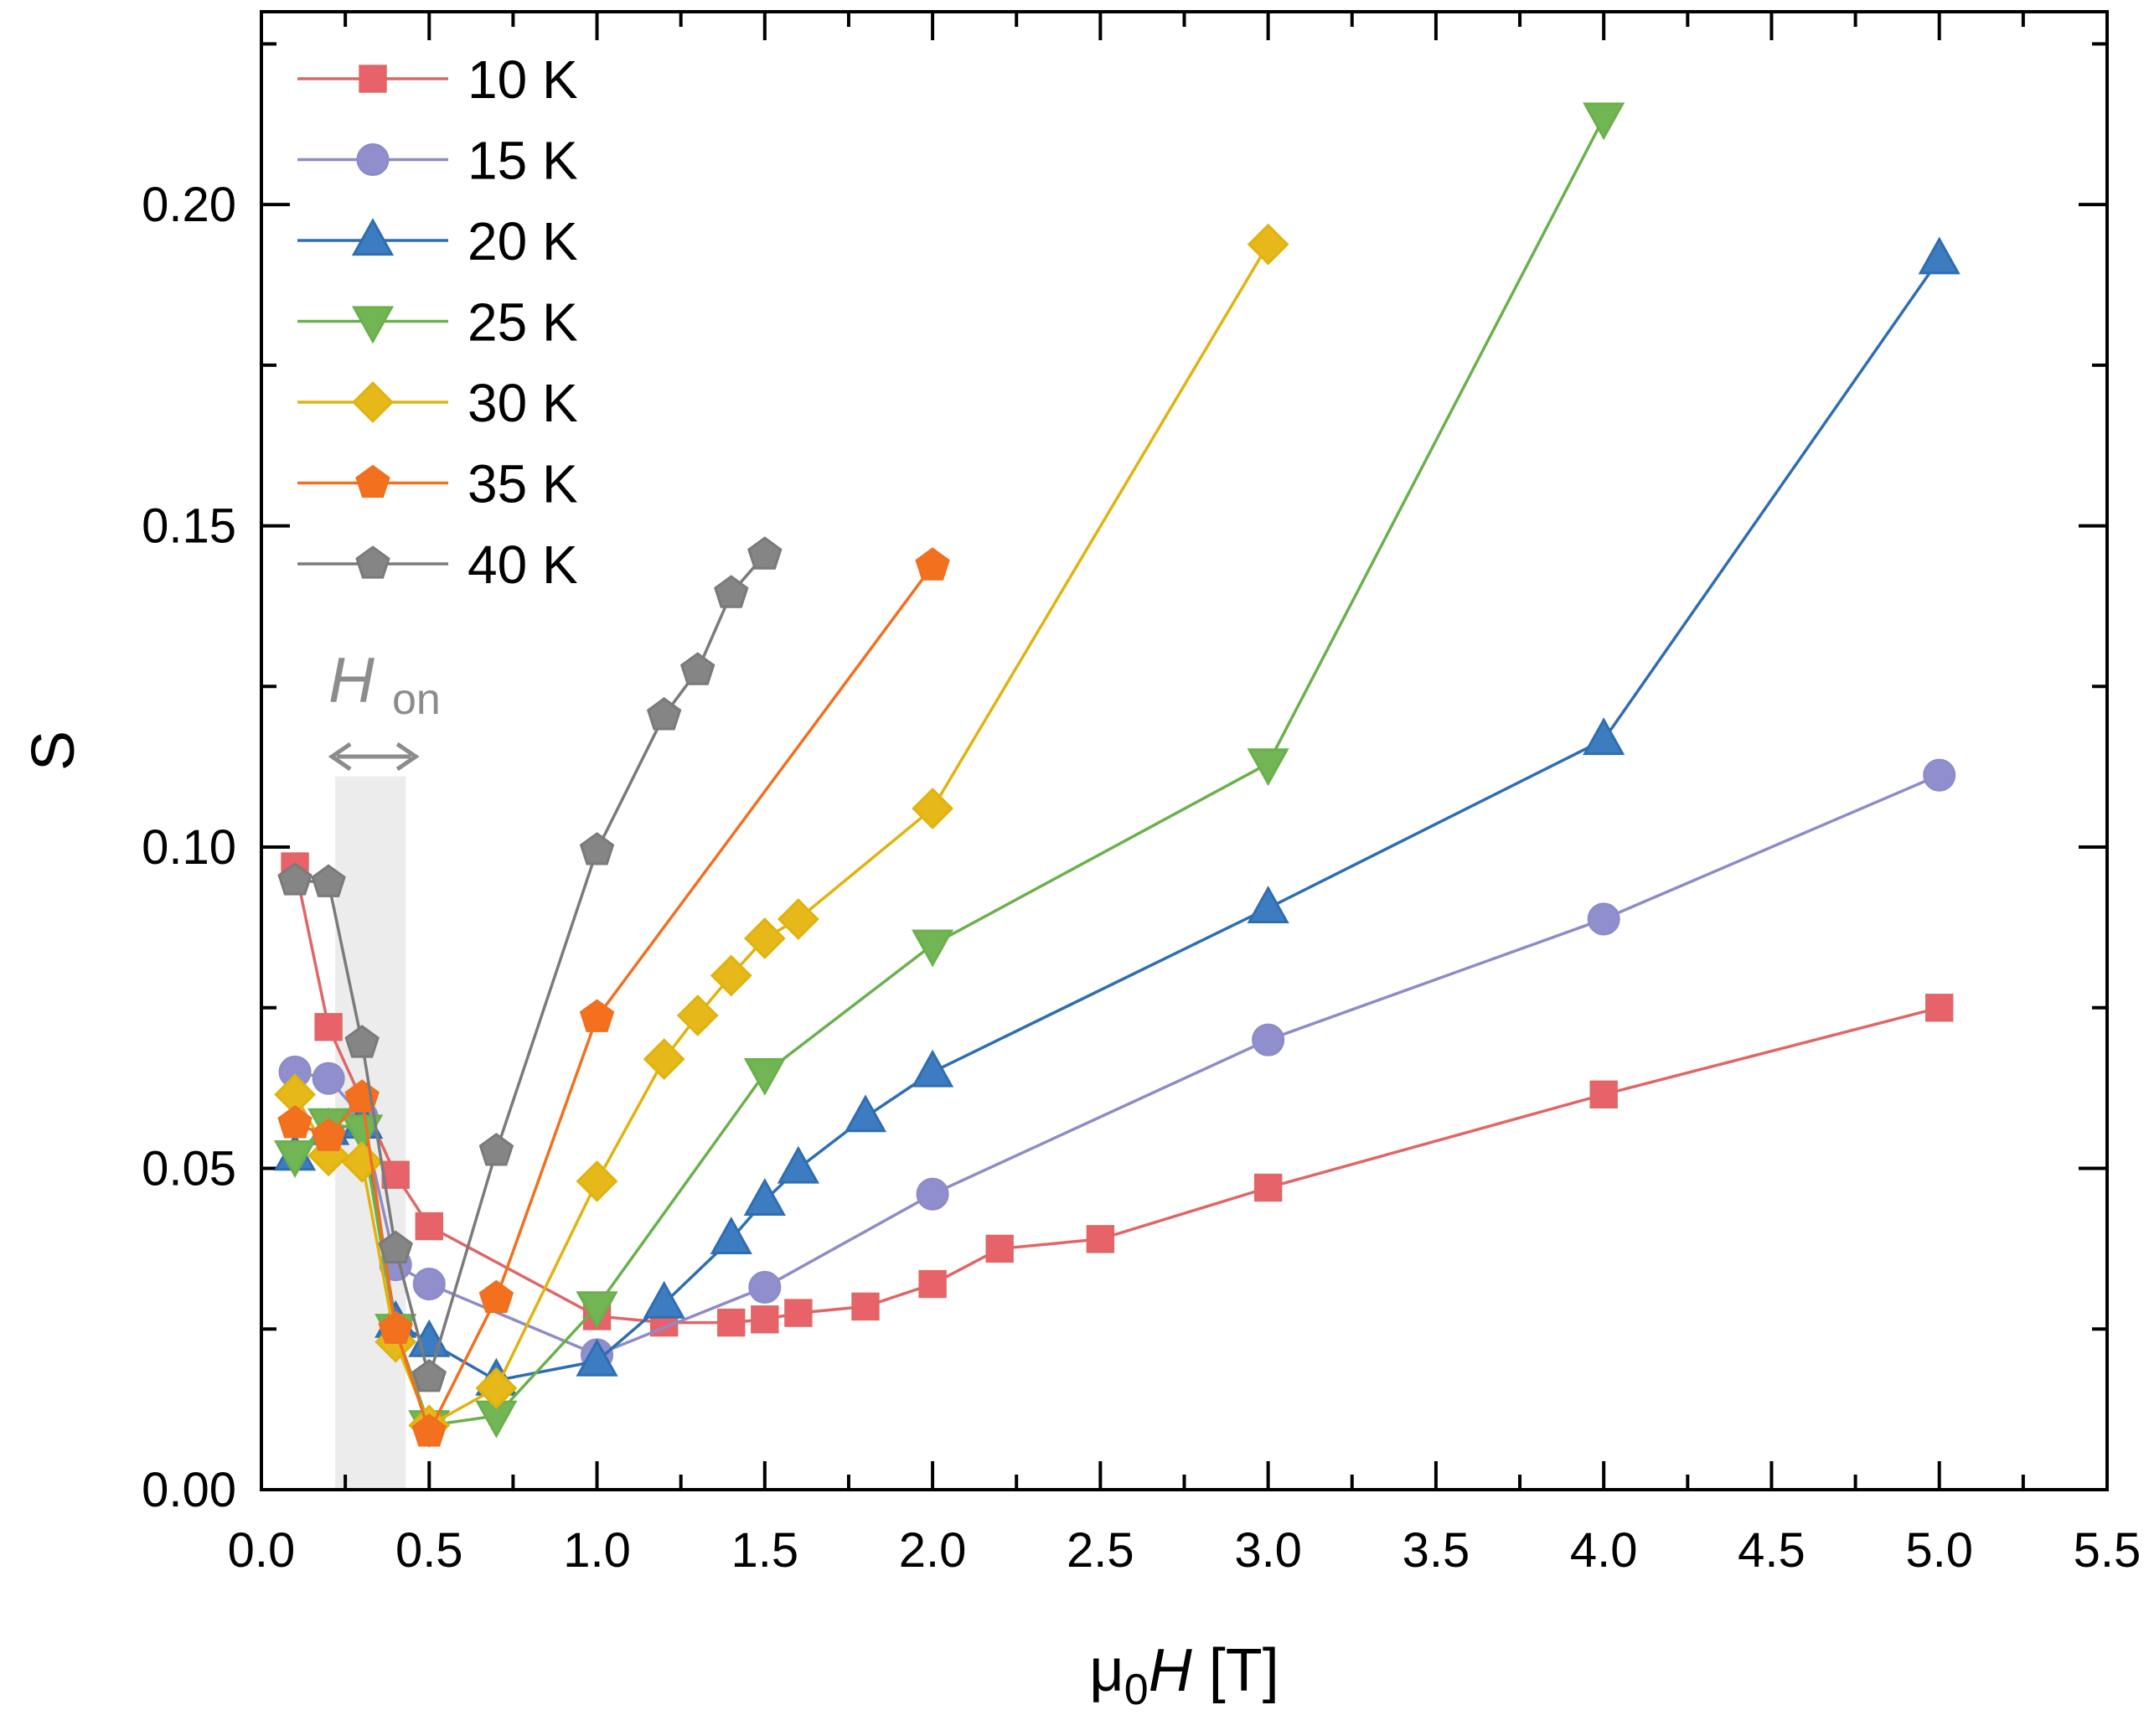  I want to click on x-tick-label: 5.0, so click(1939, 1550).